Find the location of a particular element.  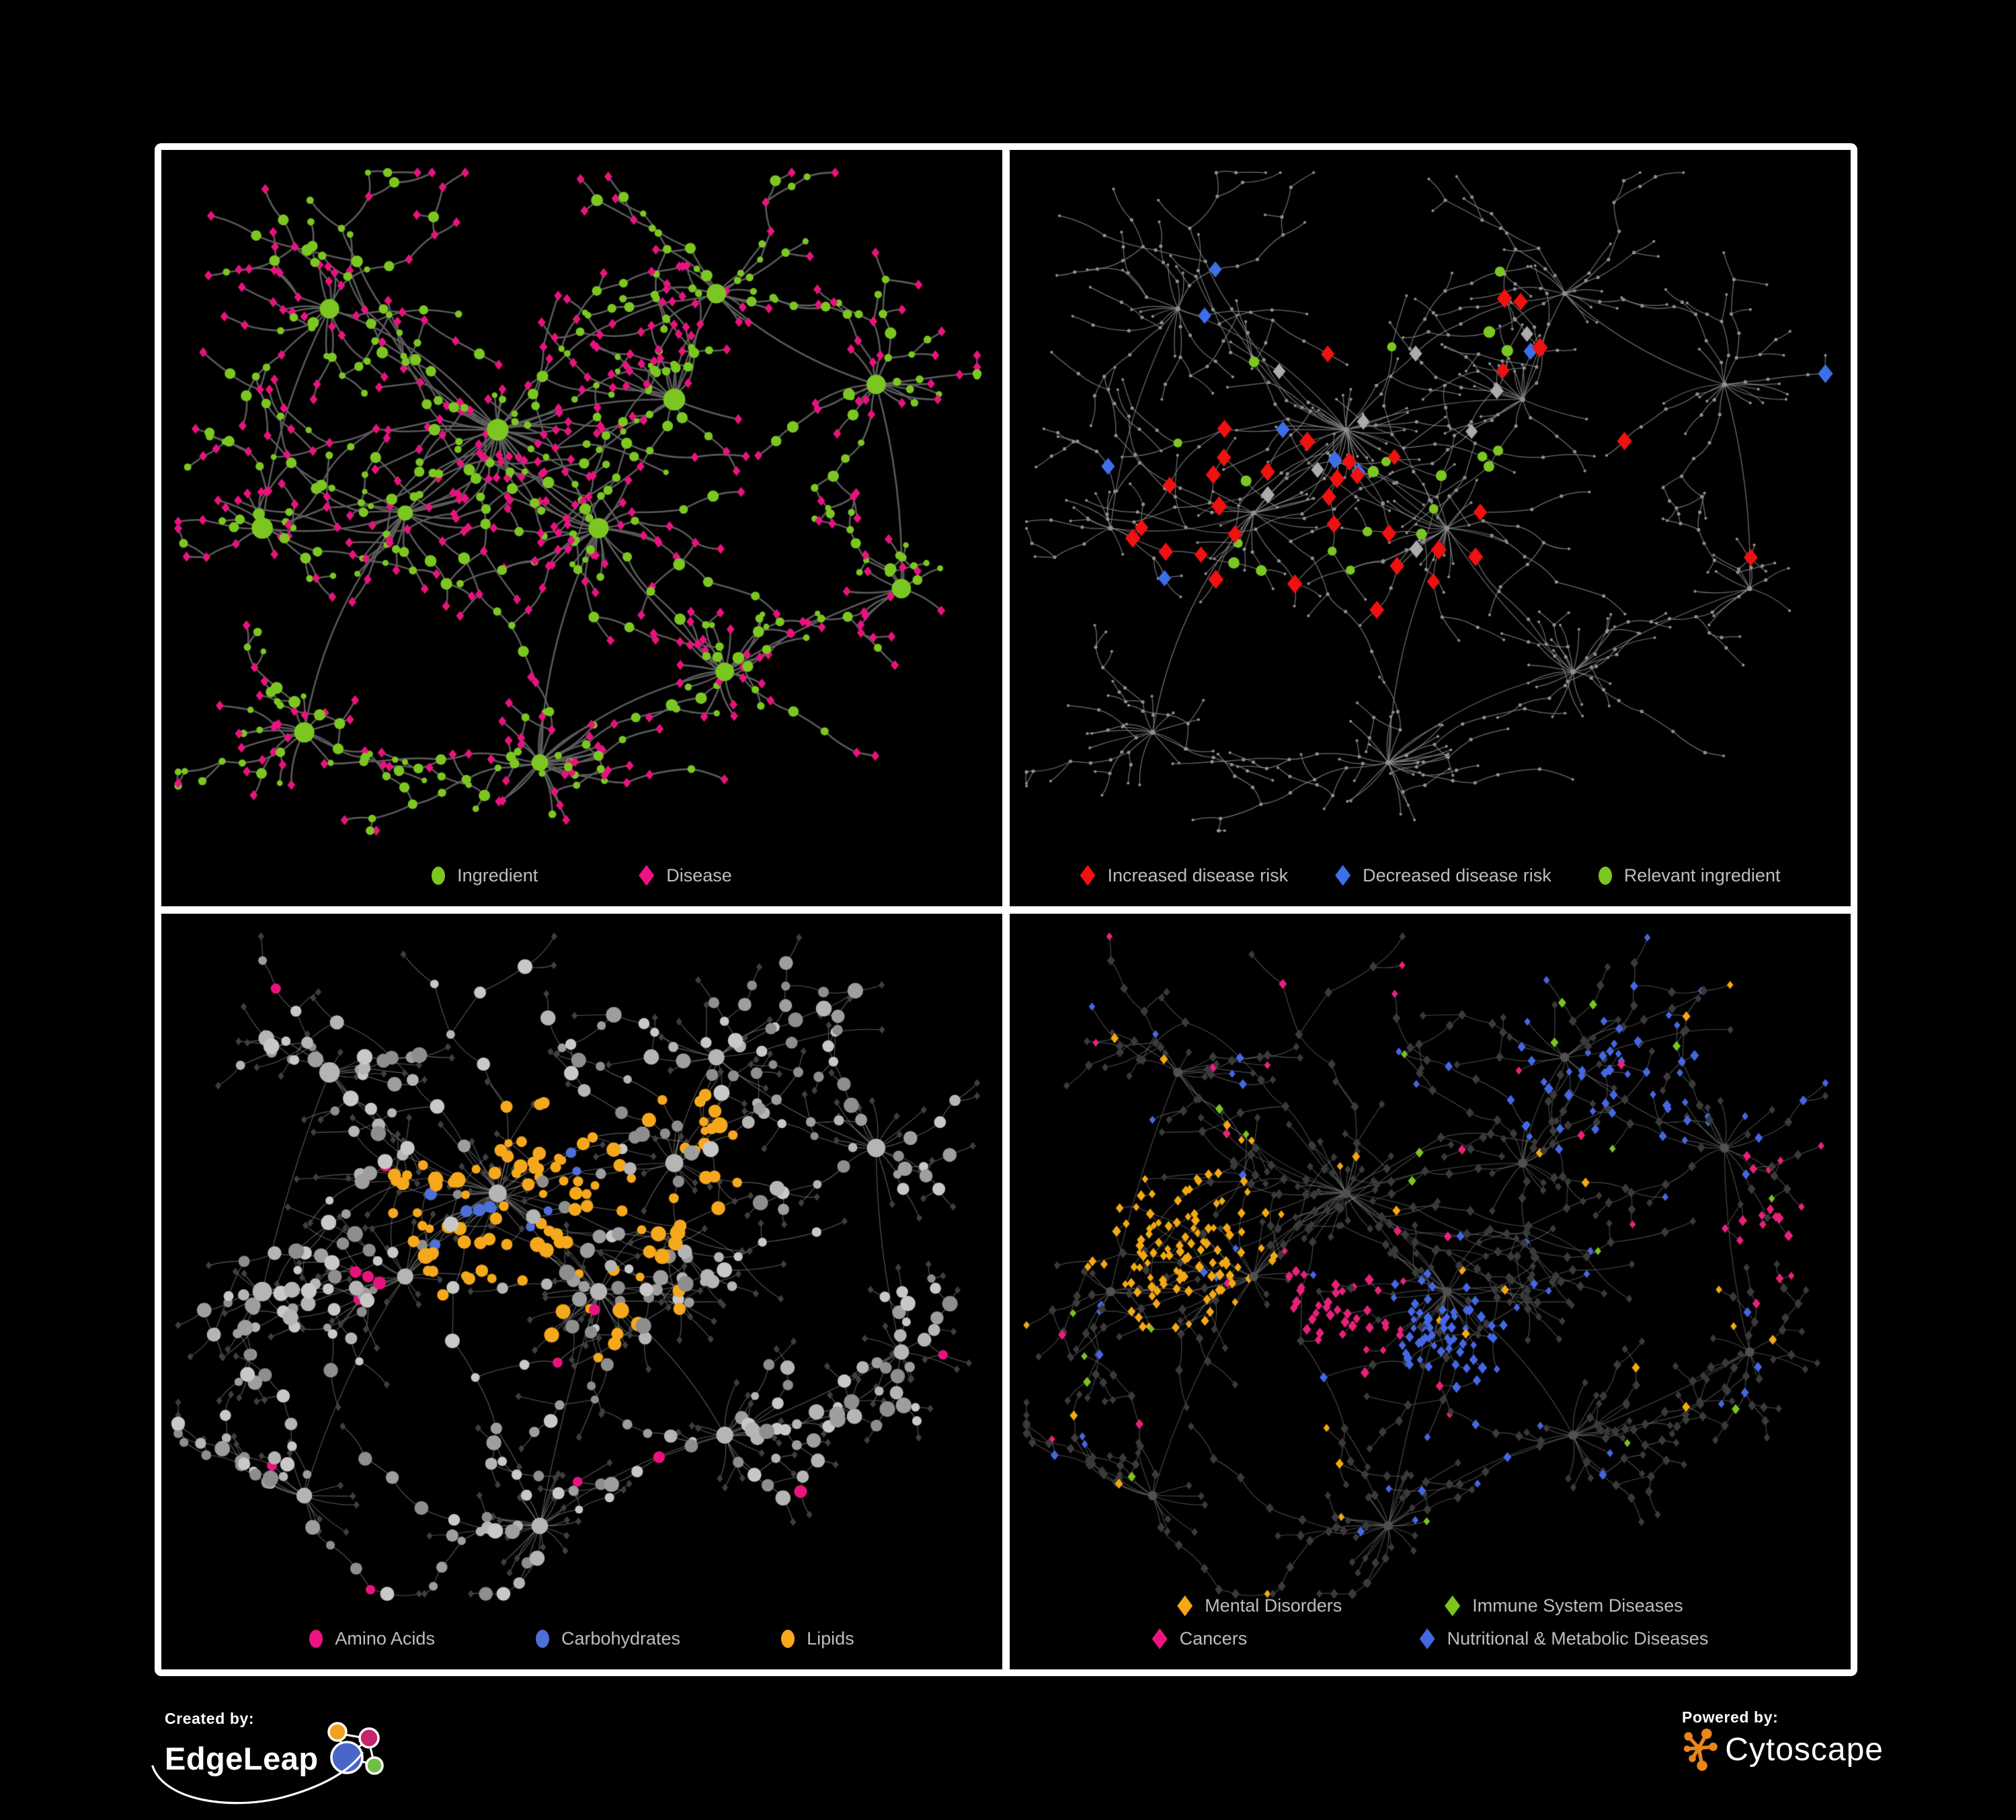

edgeleap-logo-icon is located at coordinates (355, 1748).